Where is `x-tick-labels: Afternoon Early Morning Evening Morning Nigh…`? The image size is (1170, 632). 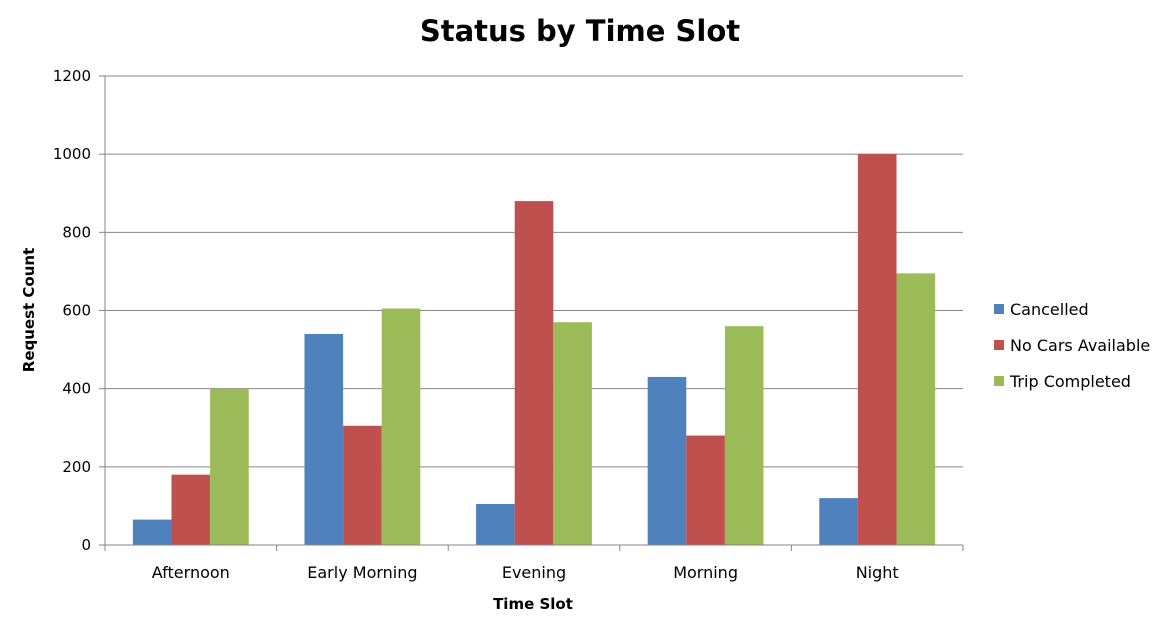
x-tick-labels: Afternoon Early Morning Evening Morning Nigh… is located at coordinates (525, 572).